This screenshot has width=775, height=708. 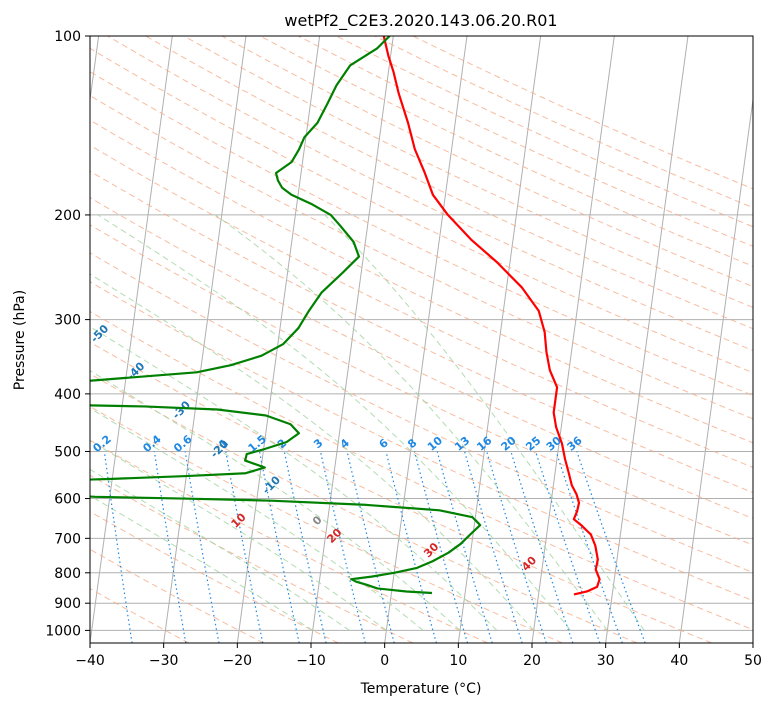 I want to click on chart-title: wetPf2_C2E3.2020.143.06.20.R01, so click(x=420, y=21).